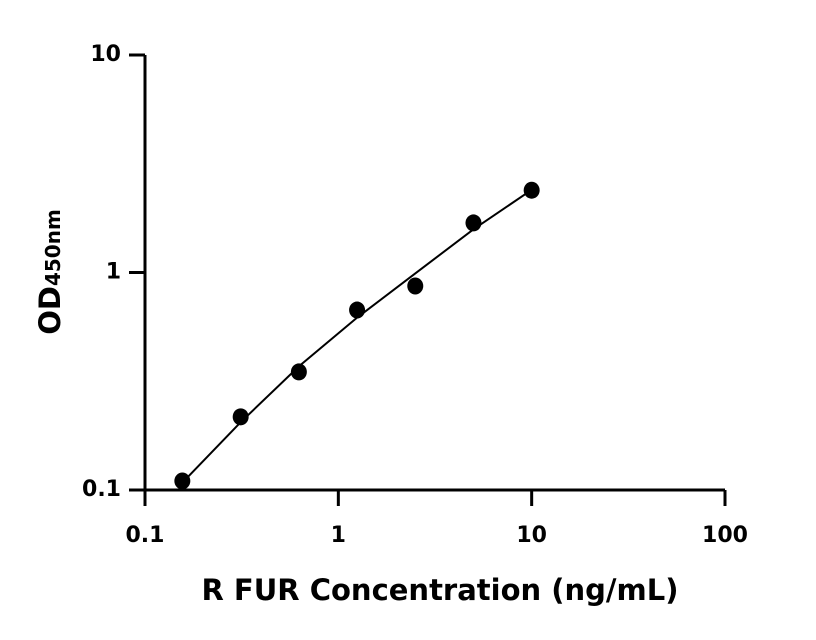 The height and width of the screenshot is (640, 816). What do you see at coordinates (50, 310) in the screenshot?
I see `y-axis-title-main: OD` at bounding box center [50, 310].